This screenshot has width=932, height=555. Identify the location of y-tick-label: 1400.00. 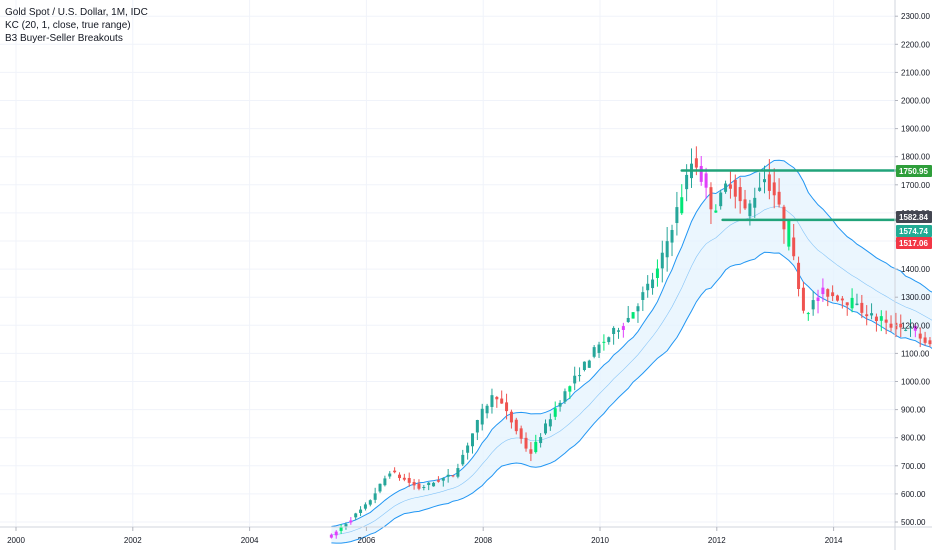
(915, 269).